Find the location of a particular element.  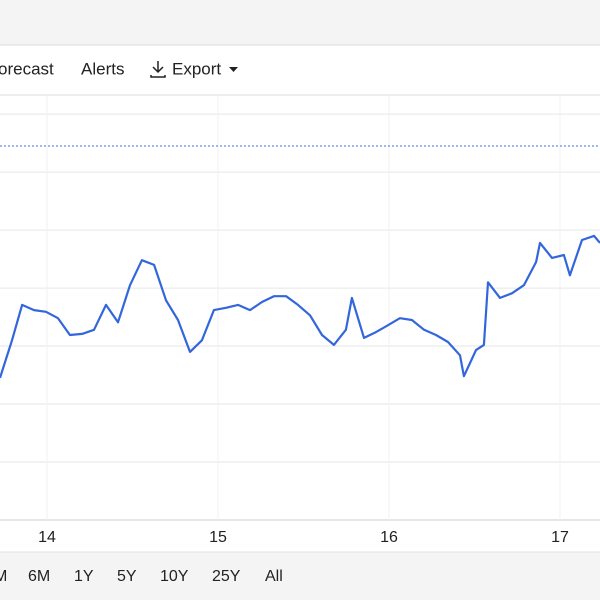

x-tick-label: 17 is located at coordinates (560, 537).